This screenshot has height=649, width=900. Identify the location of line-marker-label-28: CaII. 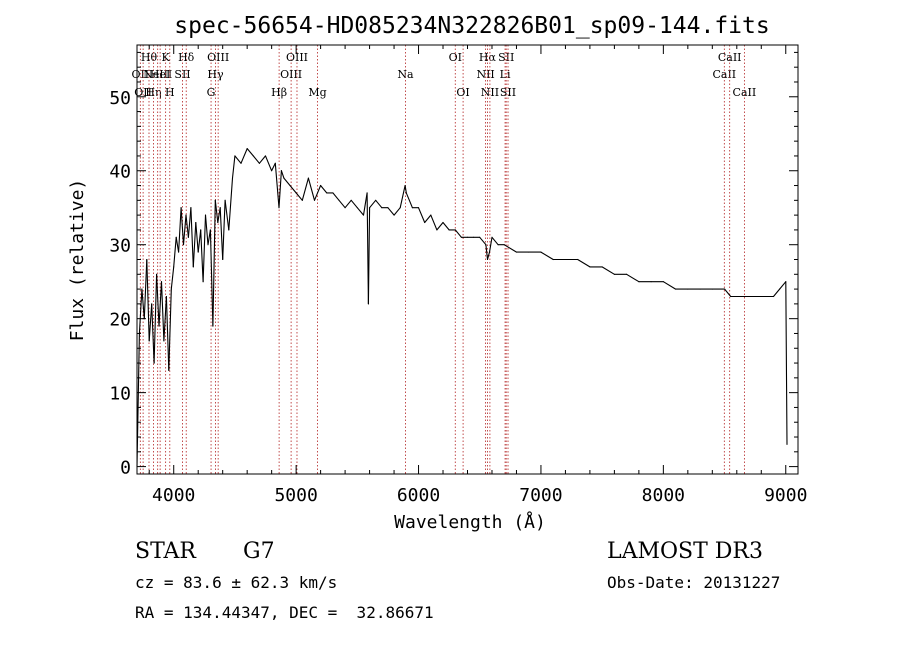
(745, 92).